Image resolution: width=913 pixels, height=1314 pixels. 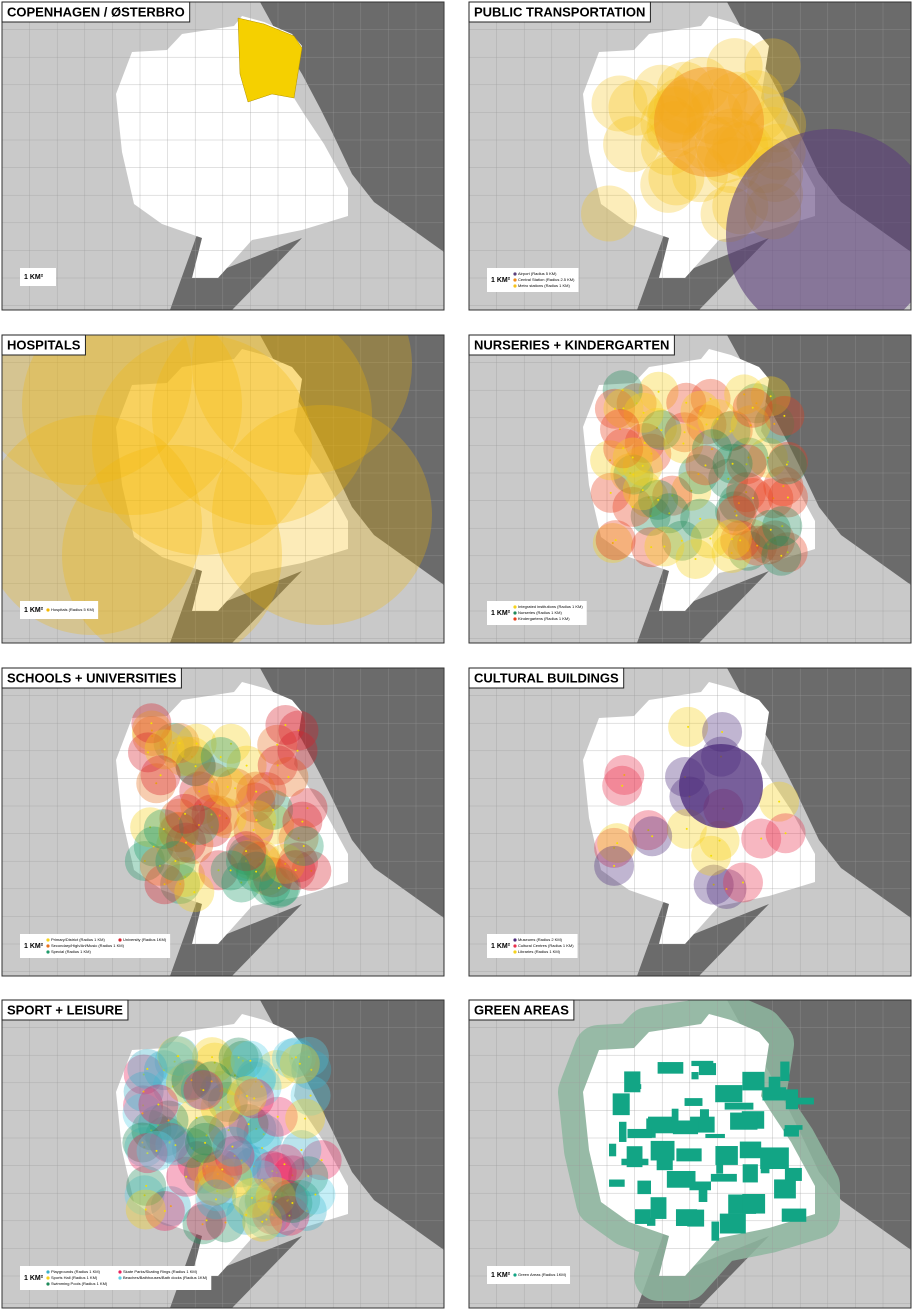 I want to click on panel-title: SCHOOLS + UNIVERSITIES, so click(x=92, y=677).